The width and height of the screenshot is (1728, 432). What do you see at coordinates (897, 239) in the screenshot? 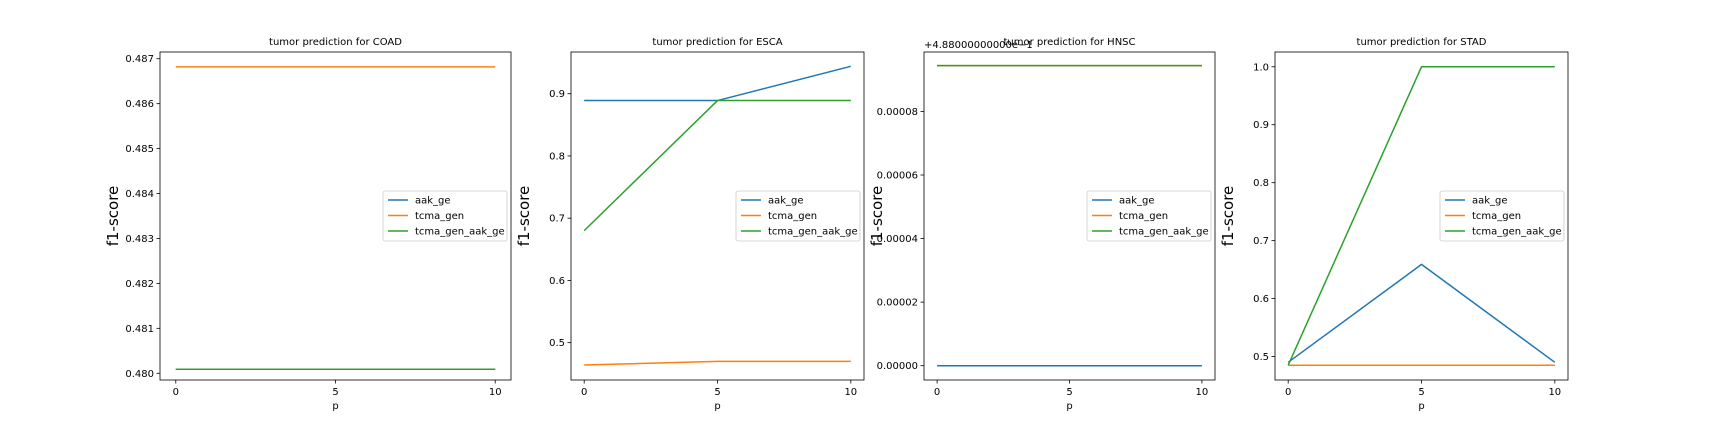
I see `y-tick-label: 0.00004` at bounding box center [897, 239].